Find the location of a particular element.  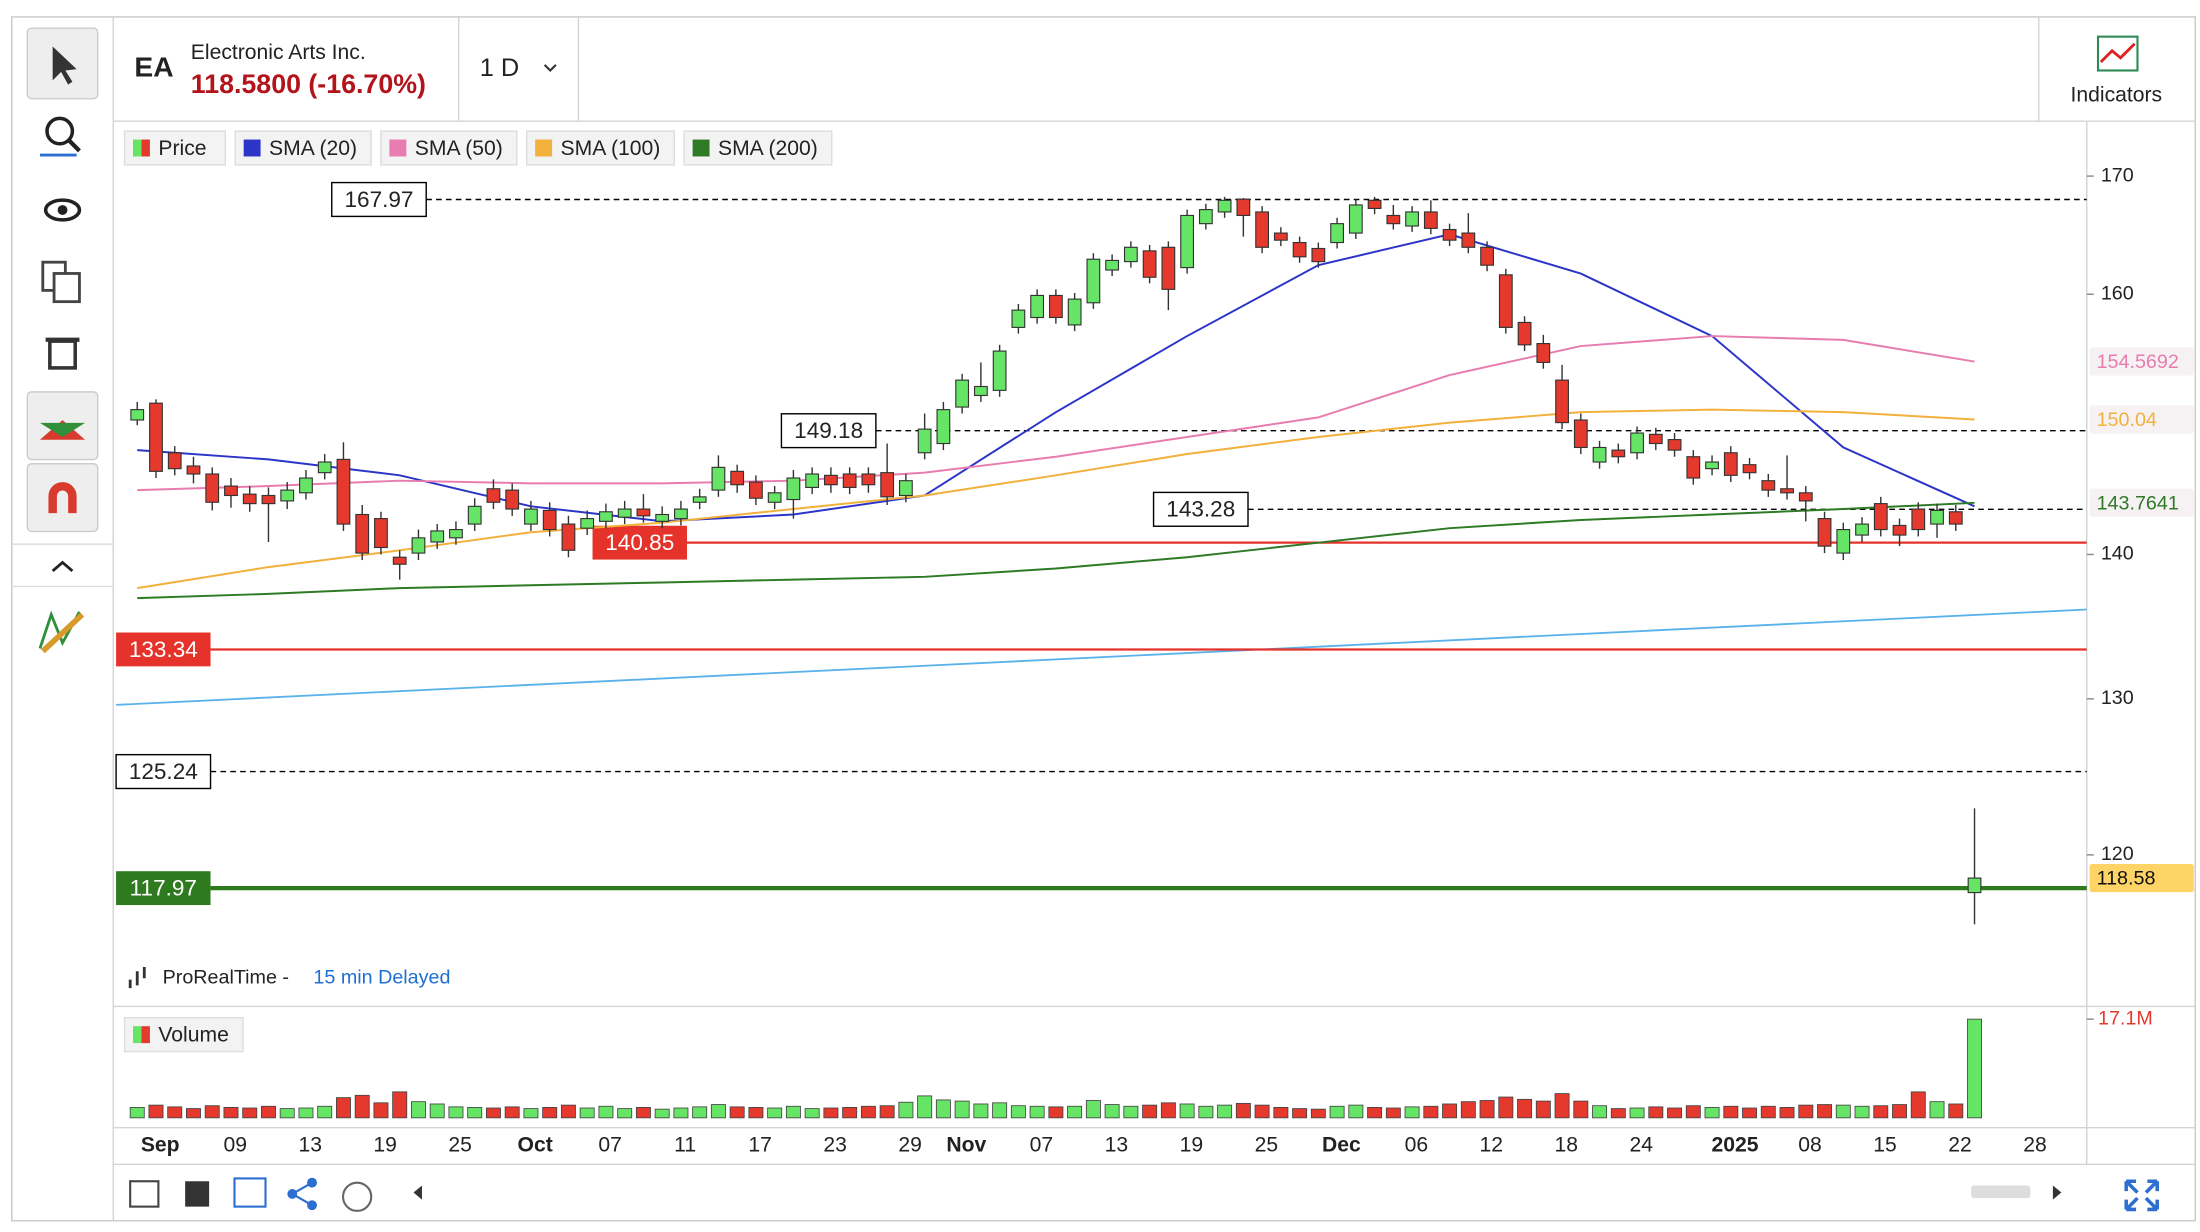

magnet-button is located at coordinates (62, 498).